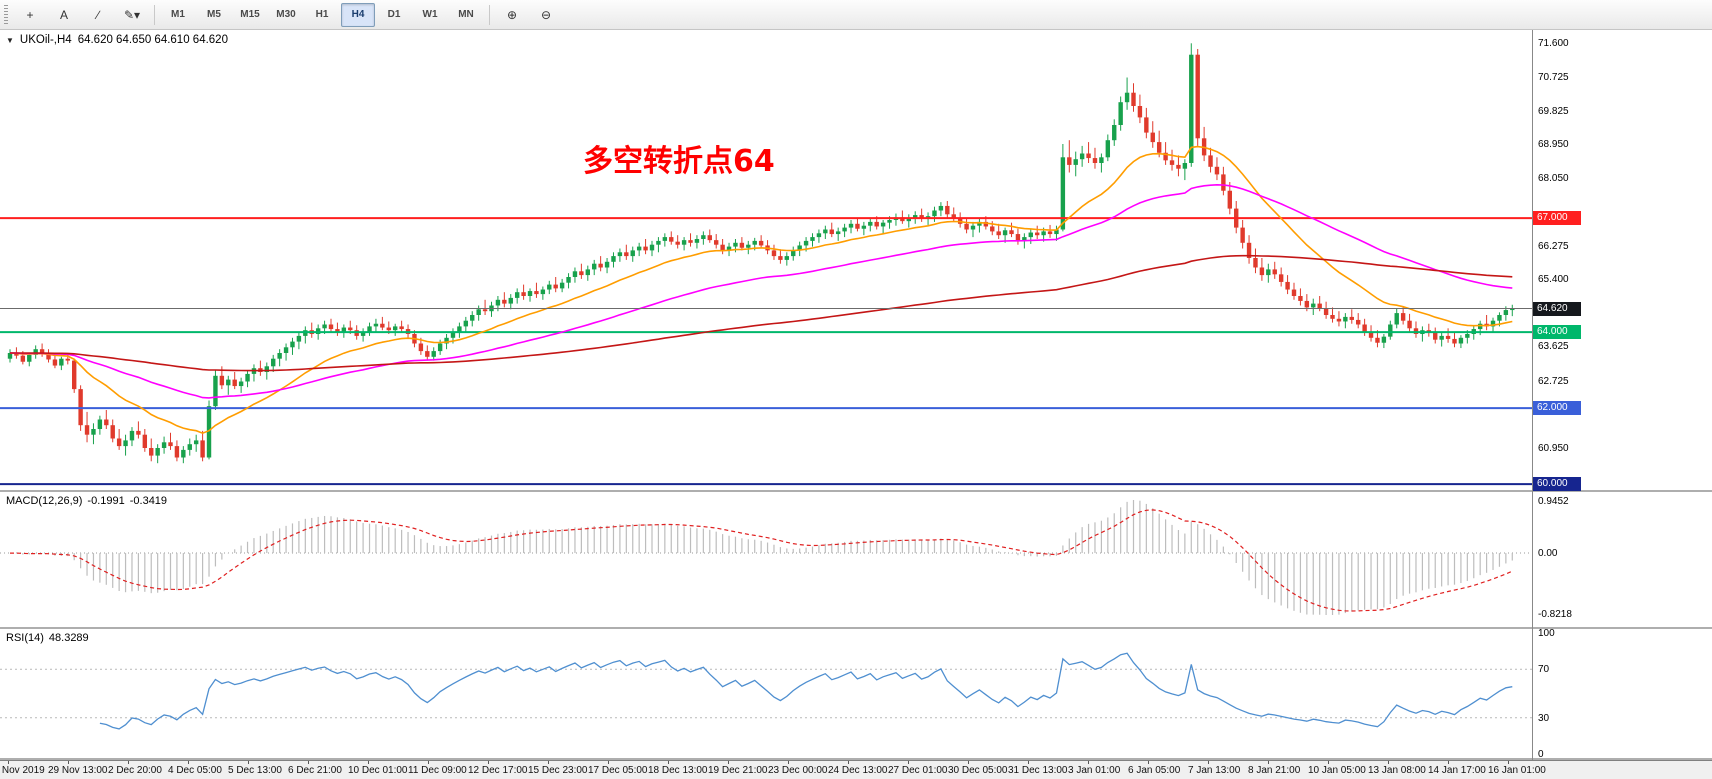 The image size is (1712, 779). What do you see at coordinates (1553, 144) in the screenshot?
I see `price-axis-tick: 68.950` at bounding box center [1553, 144].